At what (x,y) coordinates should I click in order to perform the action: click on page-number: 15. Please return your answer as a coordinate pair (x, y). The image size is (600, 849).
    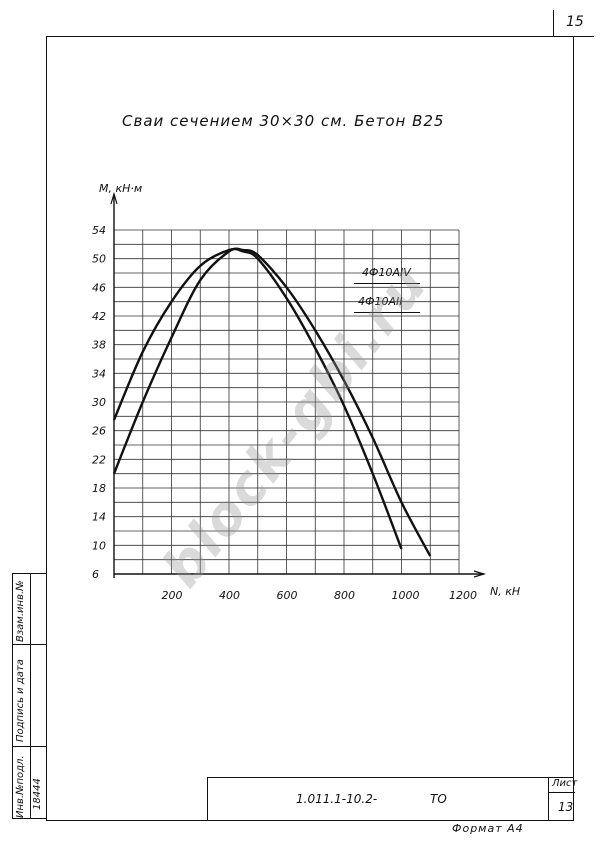
    Looking at the image, I should click on (575, 22).